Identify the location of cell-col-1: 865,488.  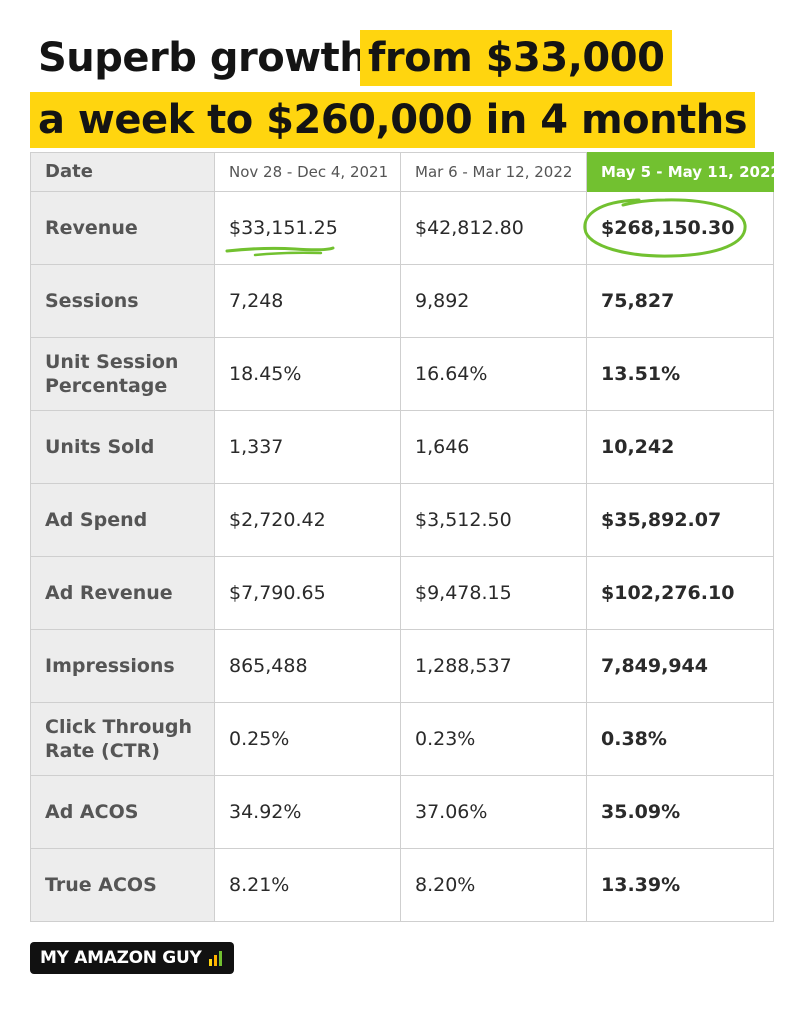
(307, 666).